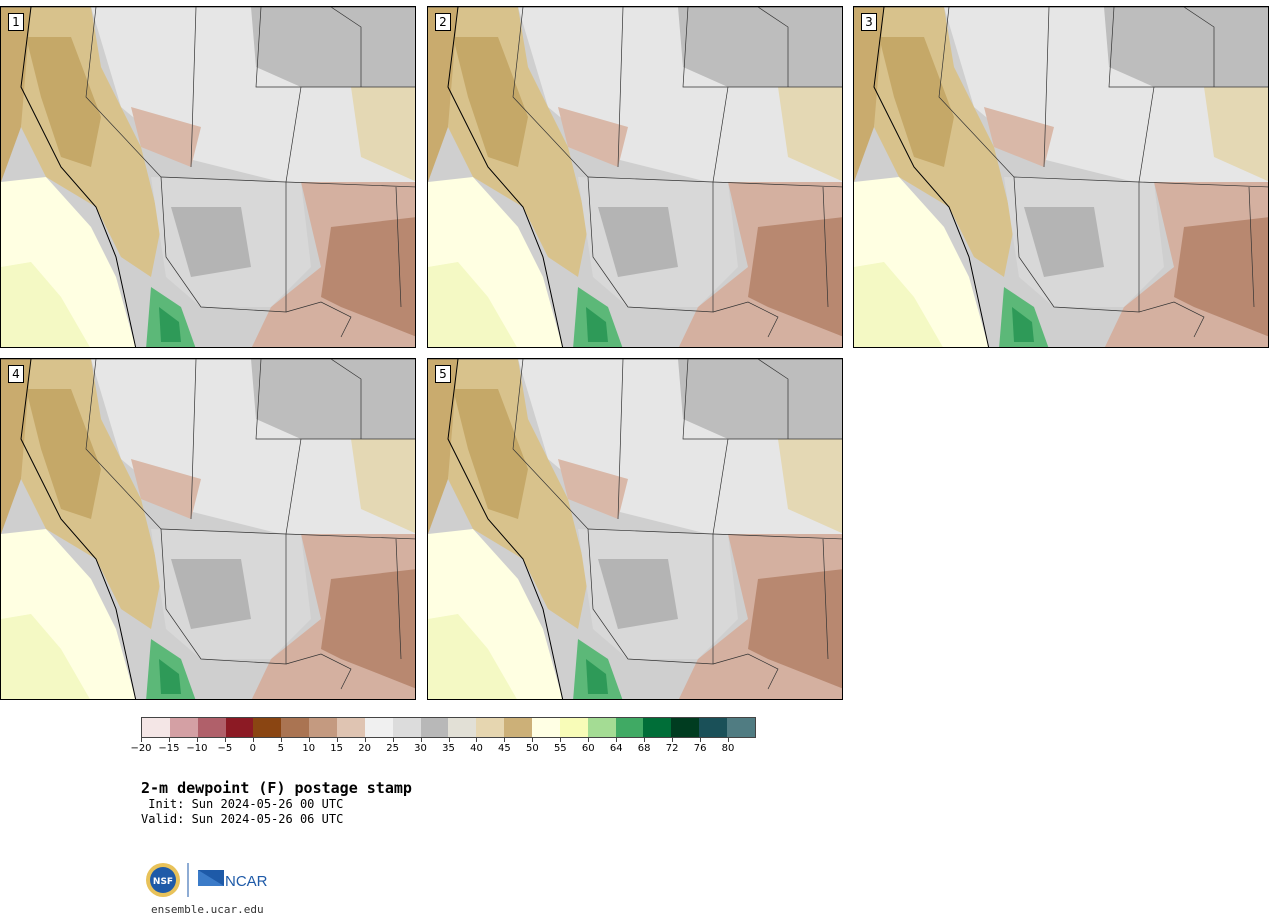 This screenshot has width=1280, height=920. I want to click on colorbar, so click(448, 727).